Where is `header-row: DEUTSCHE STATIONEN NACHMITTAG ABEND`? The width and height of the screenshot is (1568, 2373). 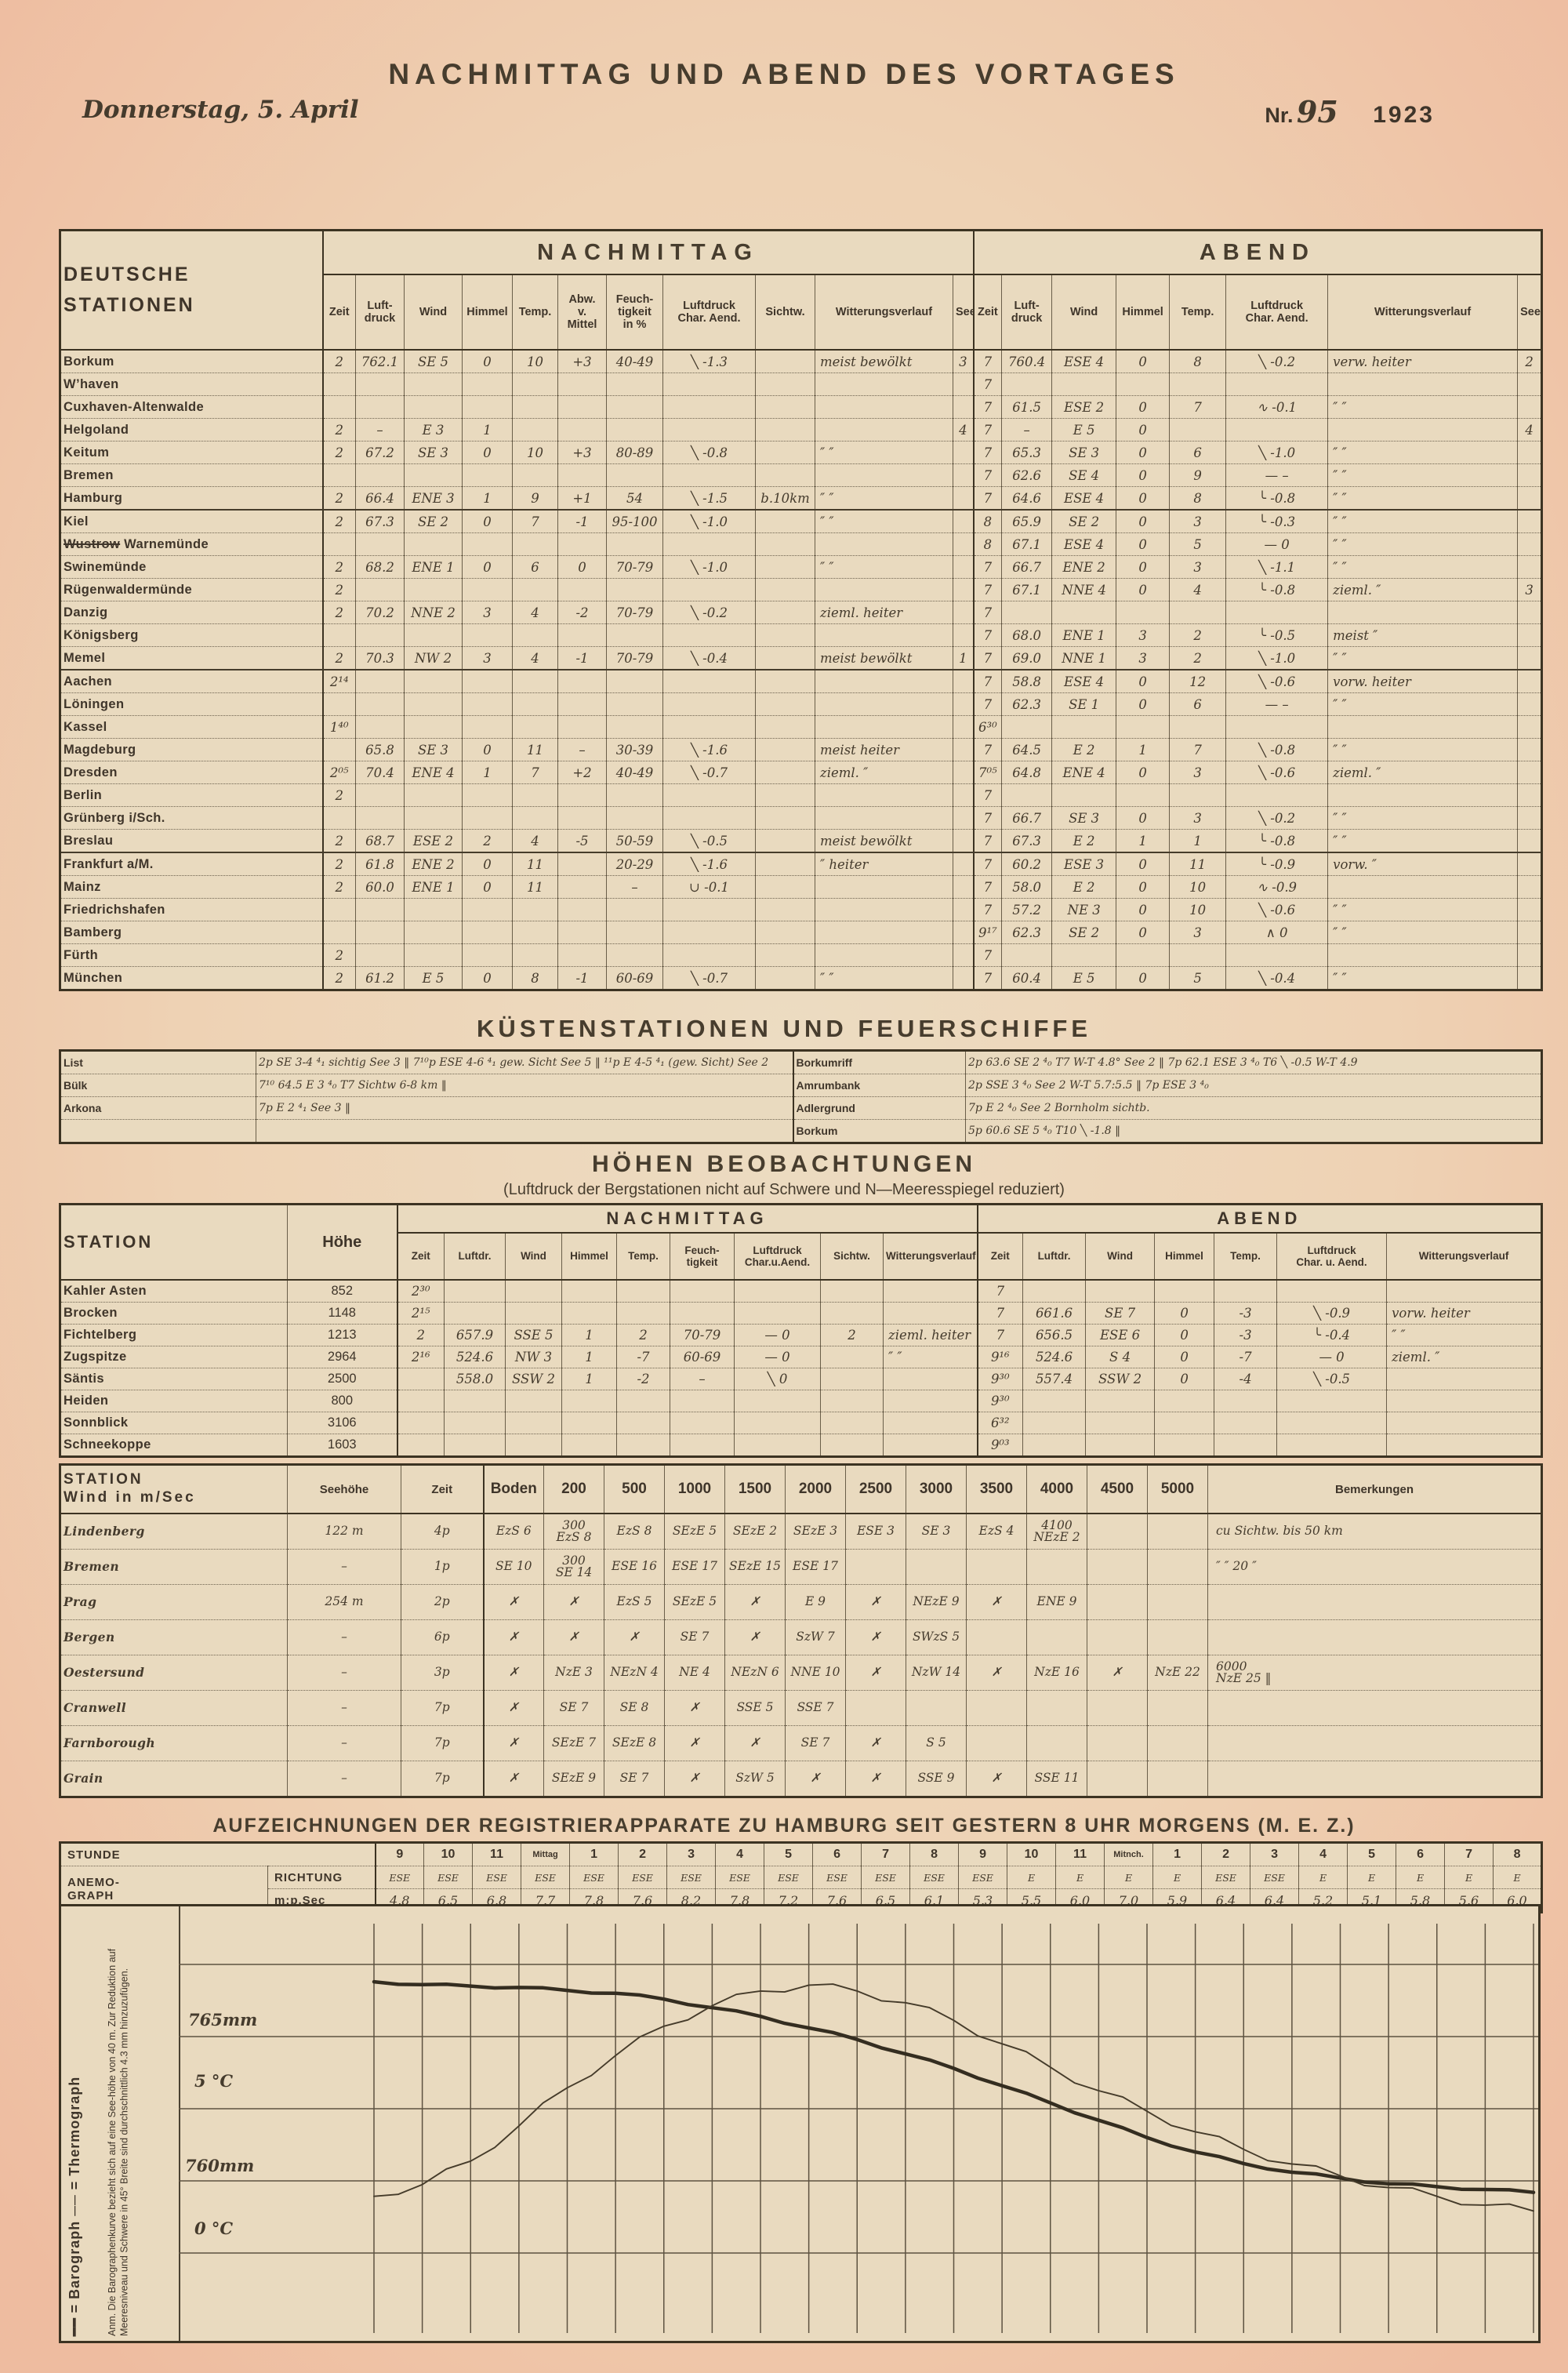
header-row: DEUTSCHE STATIONEN NACHMITTAG ABEND is located at coordinates (801, 290).